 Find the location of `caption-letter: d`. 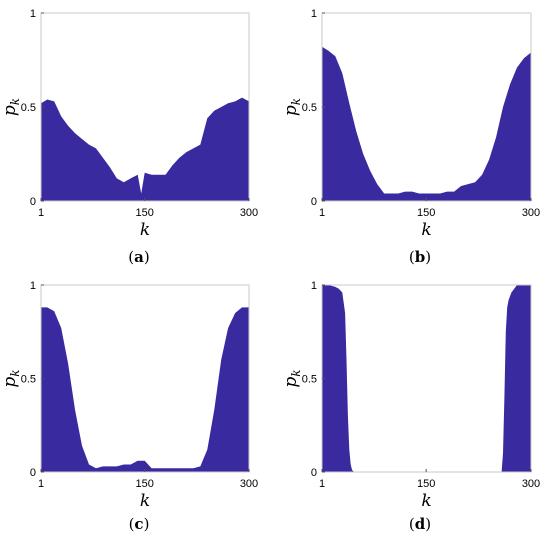

caption-letter: d is located at coordinates (420, 524).